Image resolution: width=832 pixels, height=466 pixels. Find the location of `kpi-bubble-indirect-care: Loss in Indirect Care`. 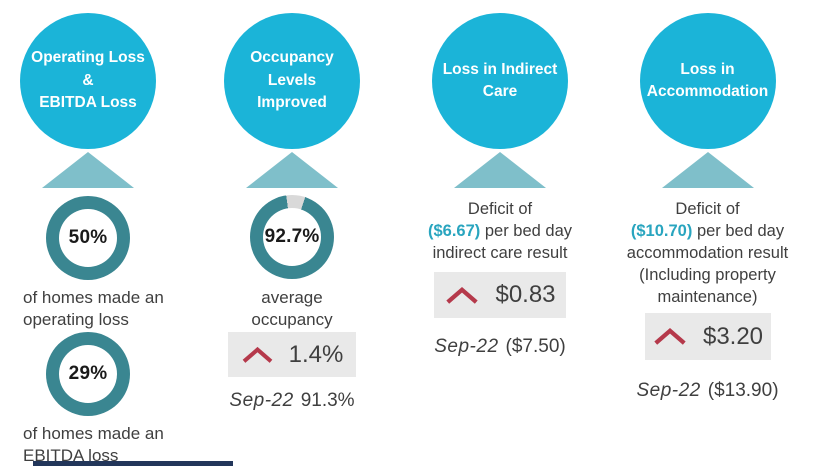

kpi-bubble-indirect-care: Loss in Indirect Care is located at coordinates (500, 81).